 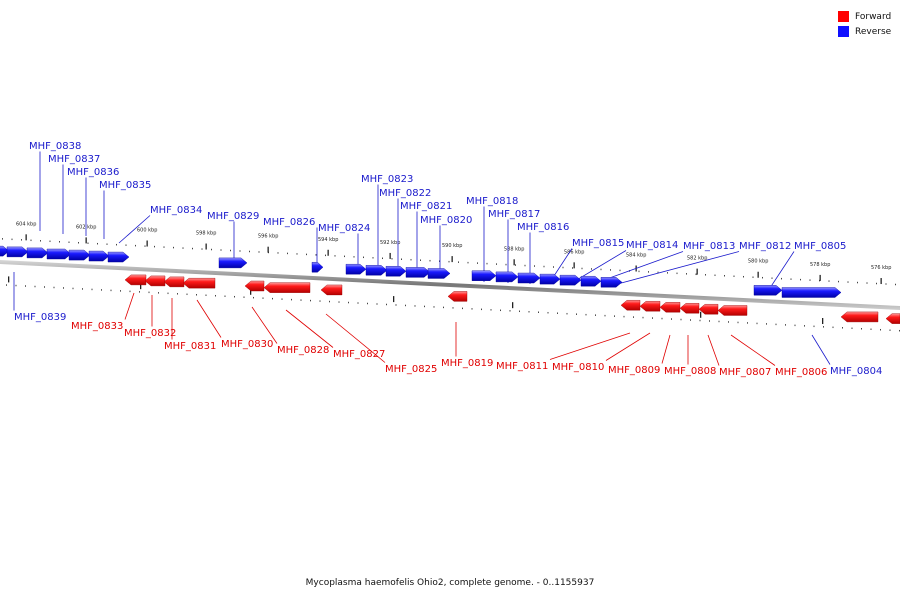 I want to click on gene-label: MHF_0814, so click(x=652, y=245).